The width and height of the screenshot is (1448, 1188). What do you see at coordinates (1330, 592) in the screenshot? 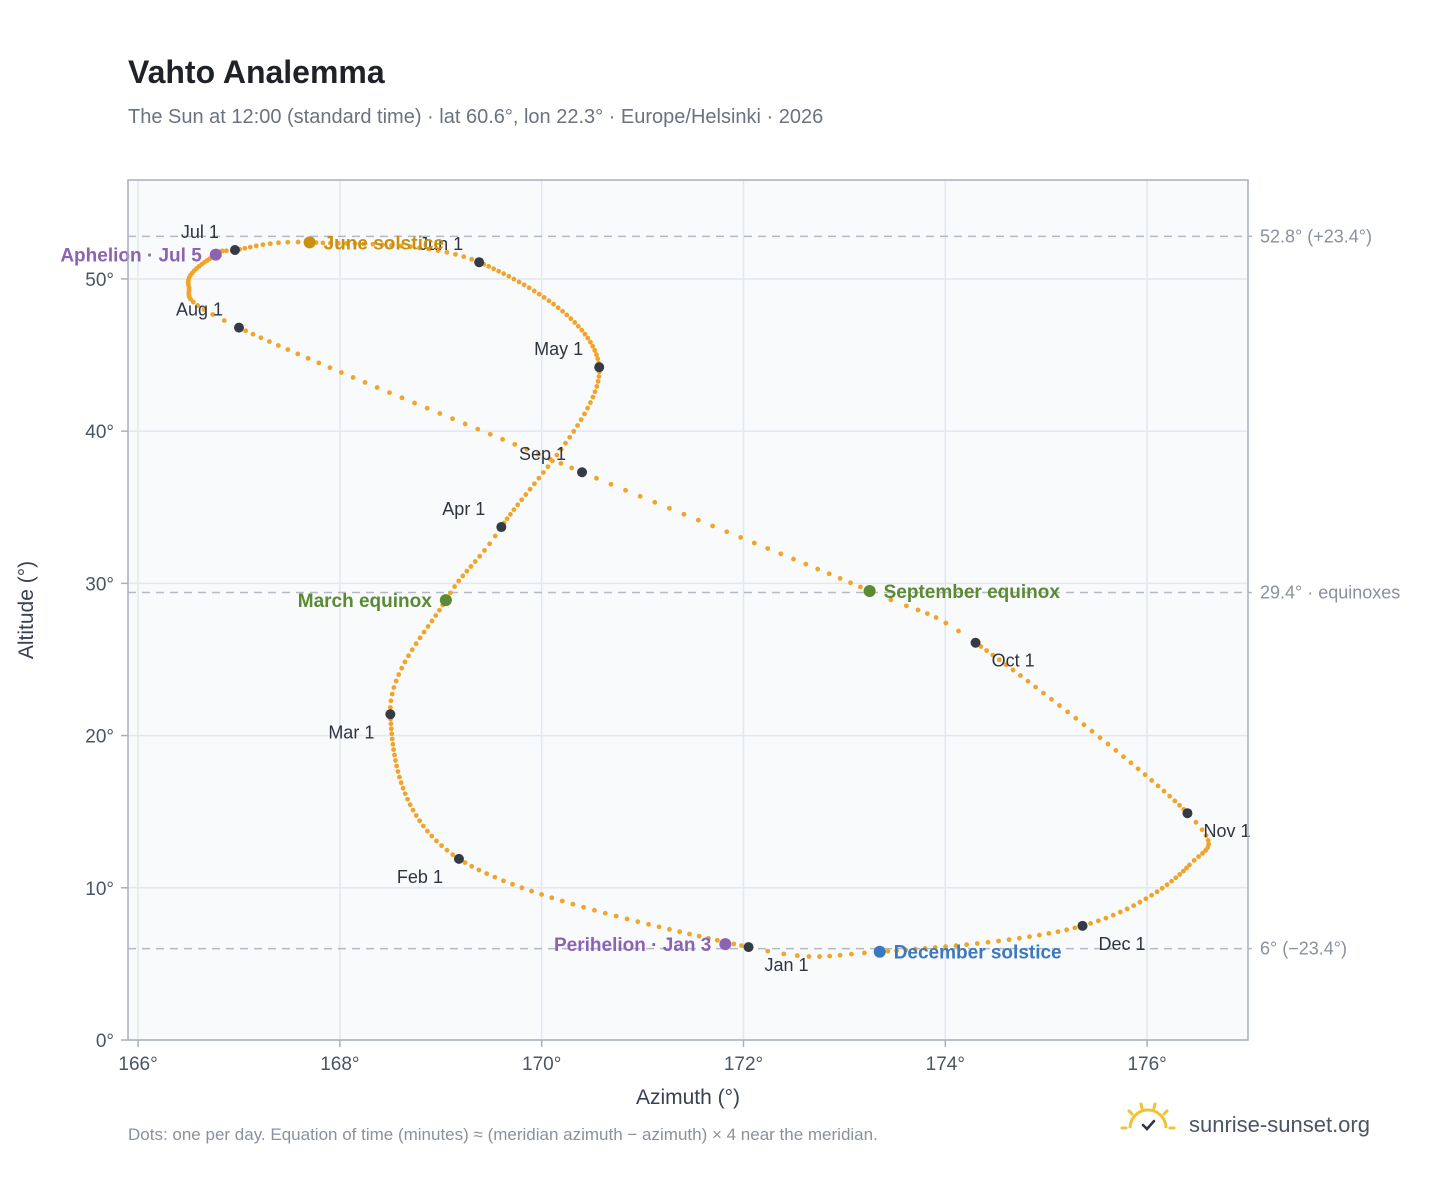
I see `reference-line-label: 29.4° · equinoxes` at bounding box center [1330, 592].